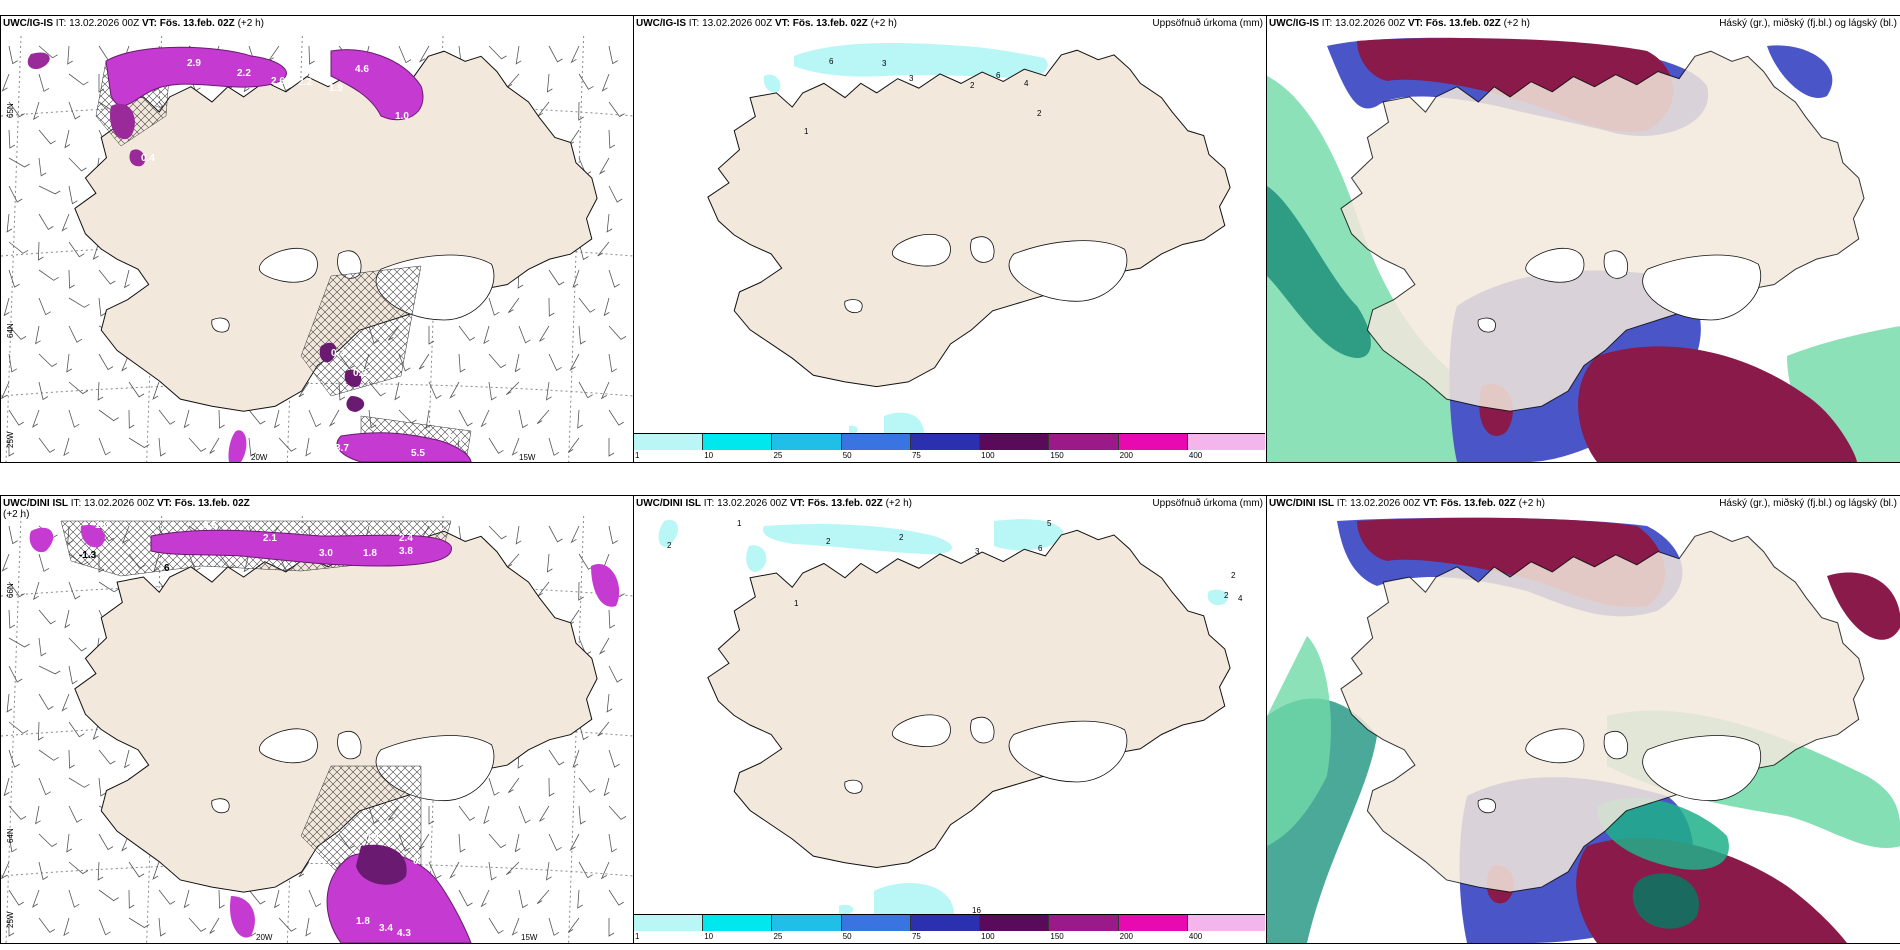 This screenshot has width=1900, height=950. I want to click on svg-text: 16, so click(976, 910).